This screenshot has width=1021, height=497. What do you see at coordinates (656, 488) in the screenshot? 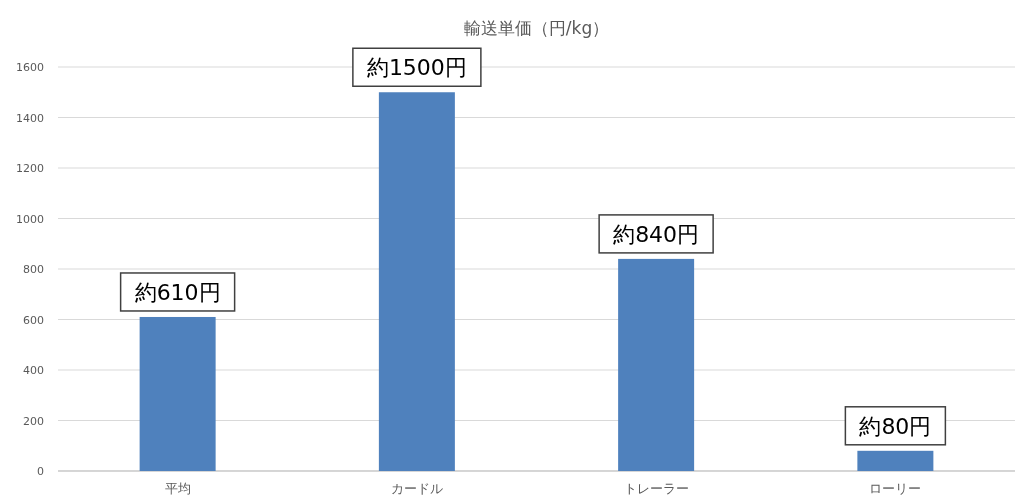
I see `x-tick-label: トレーラー` at bounding box center [656, 488].